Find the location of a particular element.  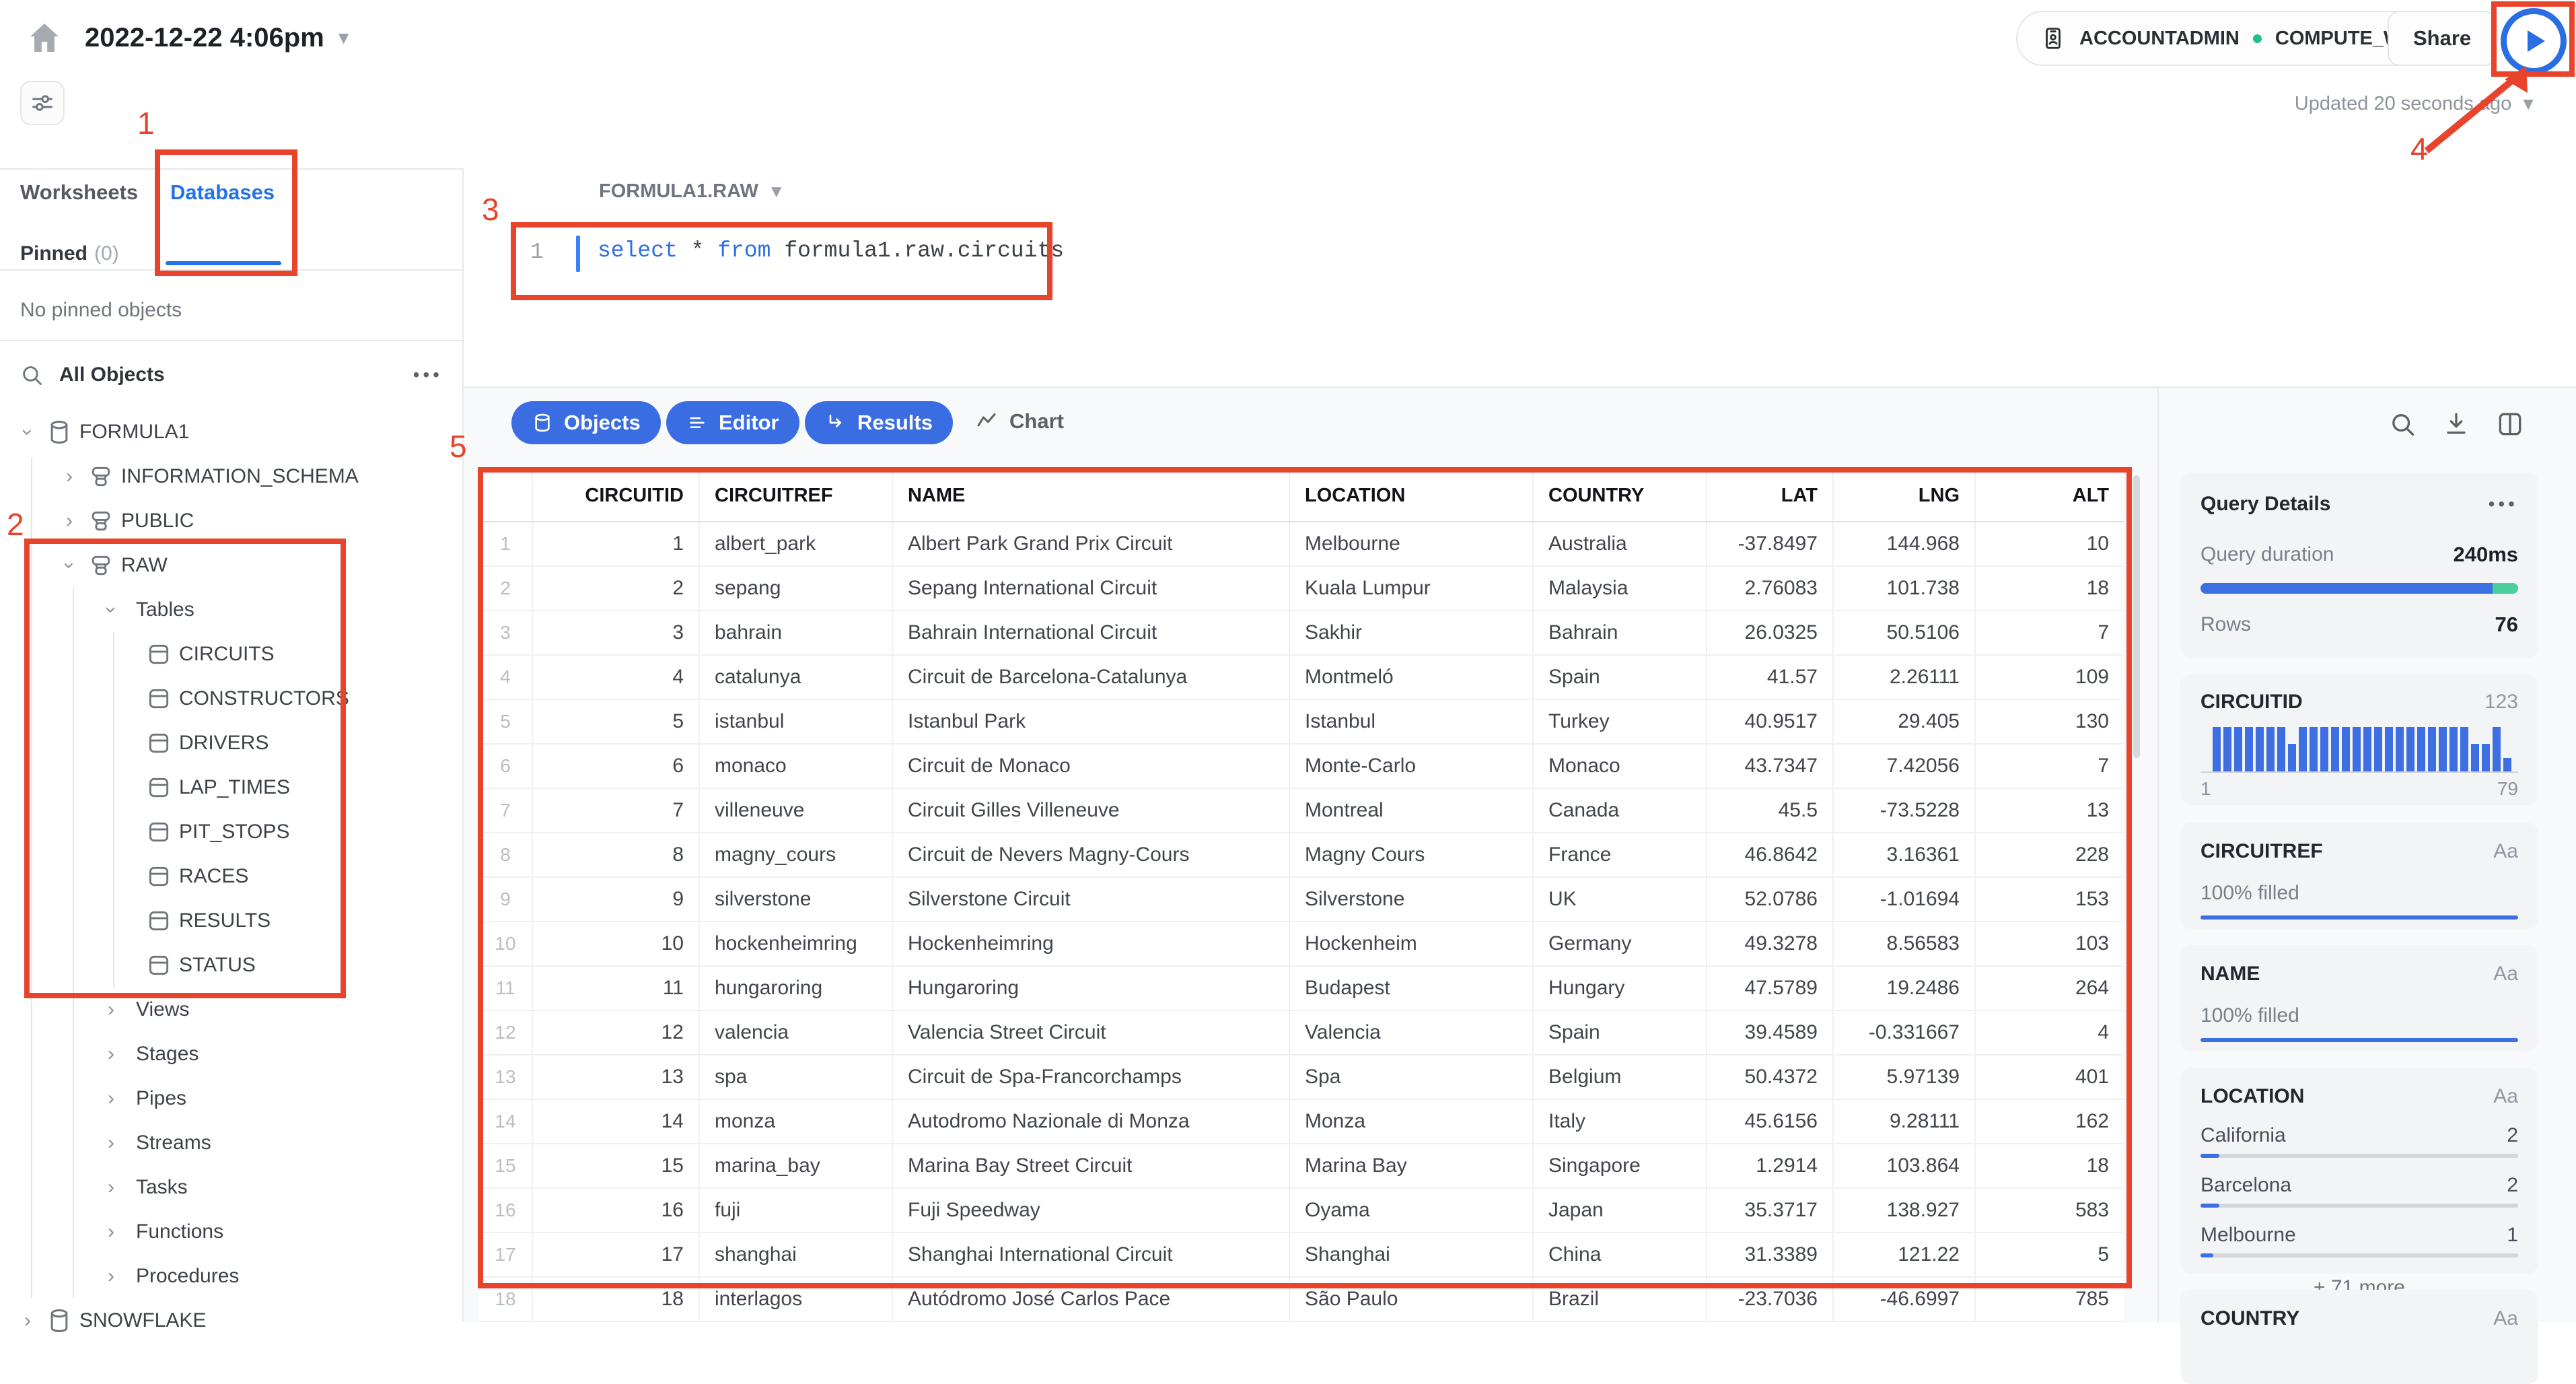

cell: -1.01694 is located at coordinates (1905, 900).